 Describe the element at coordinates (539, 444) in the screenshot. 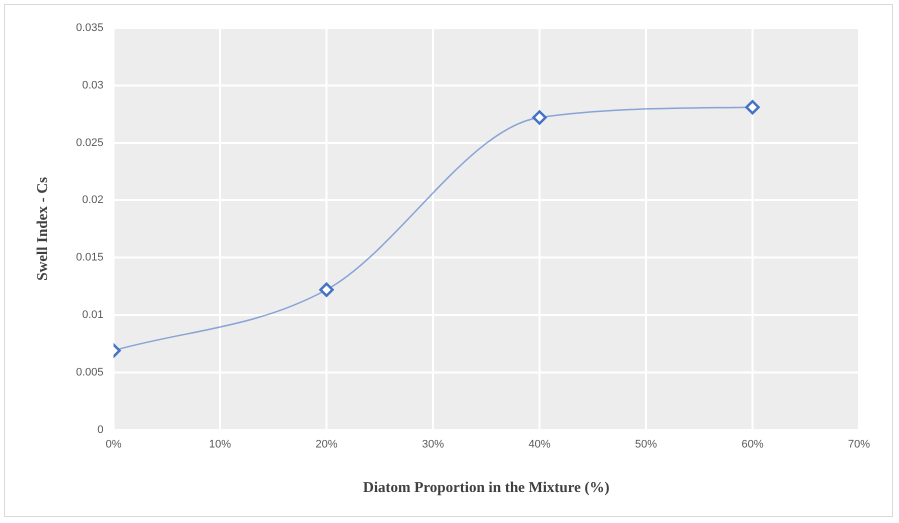

I see `x-tick-label: 40%` at that location.